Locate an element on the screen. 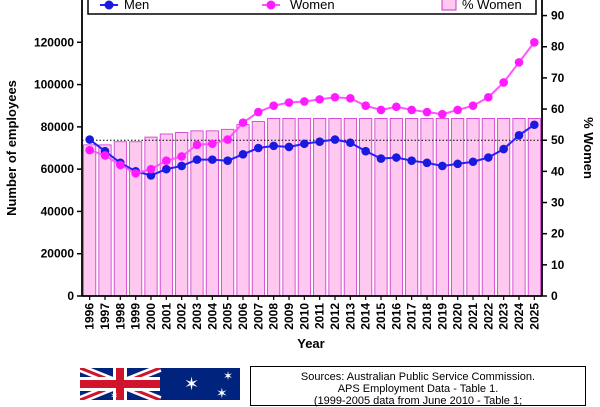  legend-men-label: Men is located at coordinates (136, 6).